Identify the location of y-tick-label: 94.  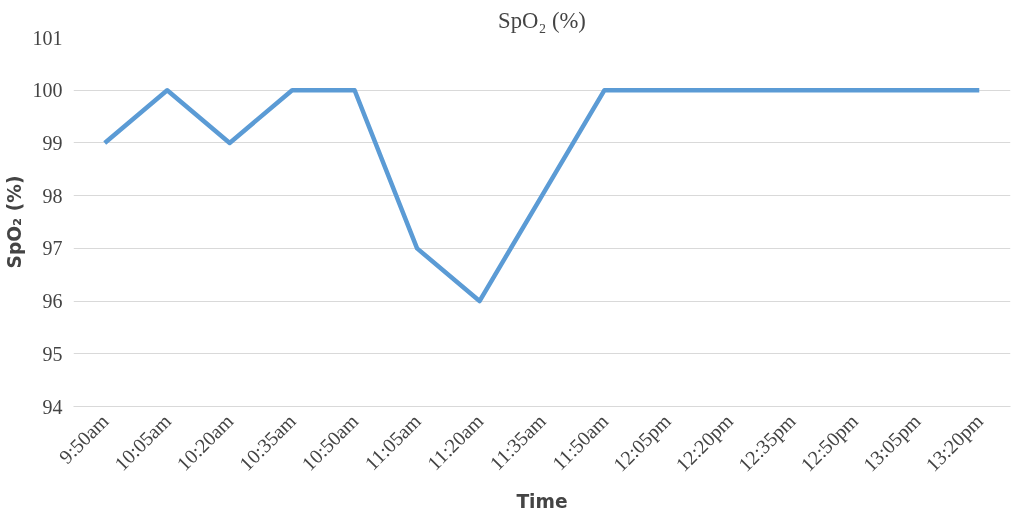
(52, 406).